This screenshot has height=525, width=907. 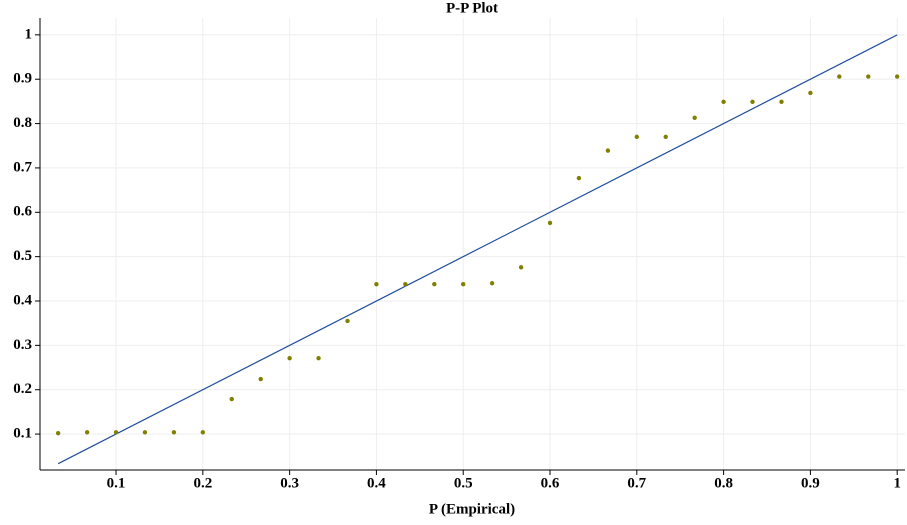 What do you see at coordinates (636, 483) in the screenshot?
I see `x-tick-label: 0.7` at bounding box center [636, 483].